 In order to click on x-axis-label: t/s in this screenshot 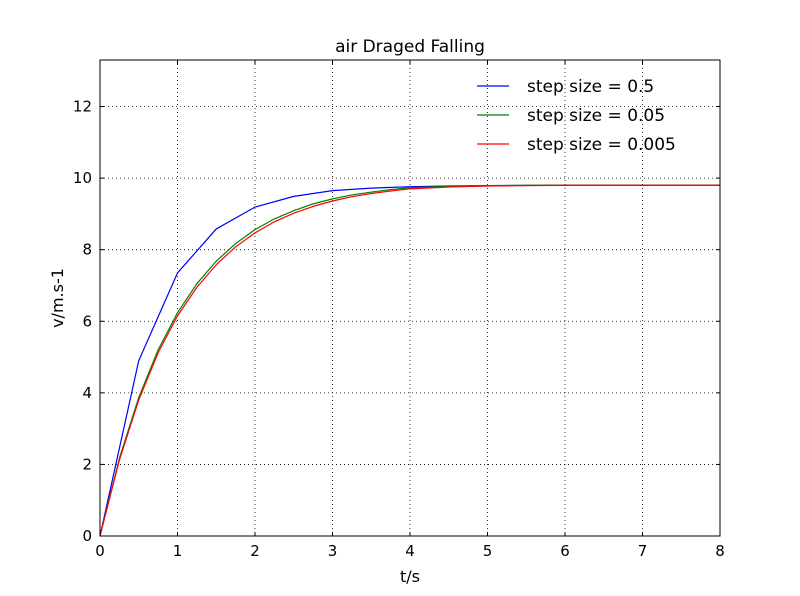, I will do `click(410, 576)`.